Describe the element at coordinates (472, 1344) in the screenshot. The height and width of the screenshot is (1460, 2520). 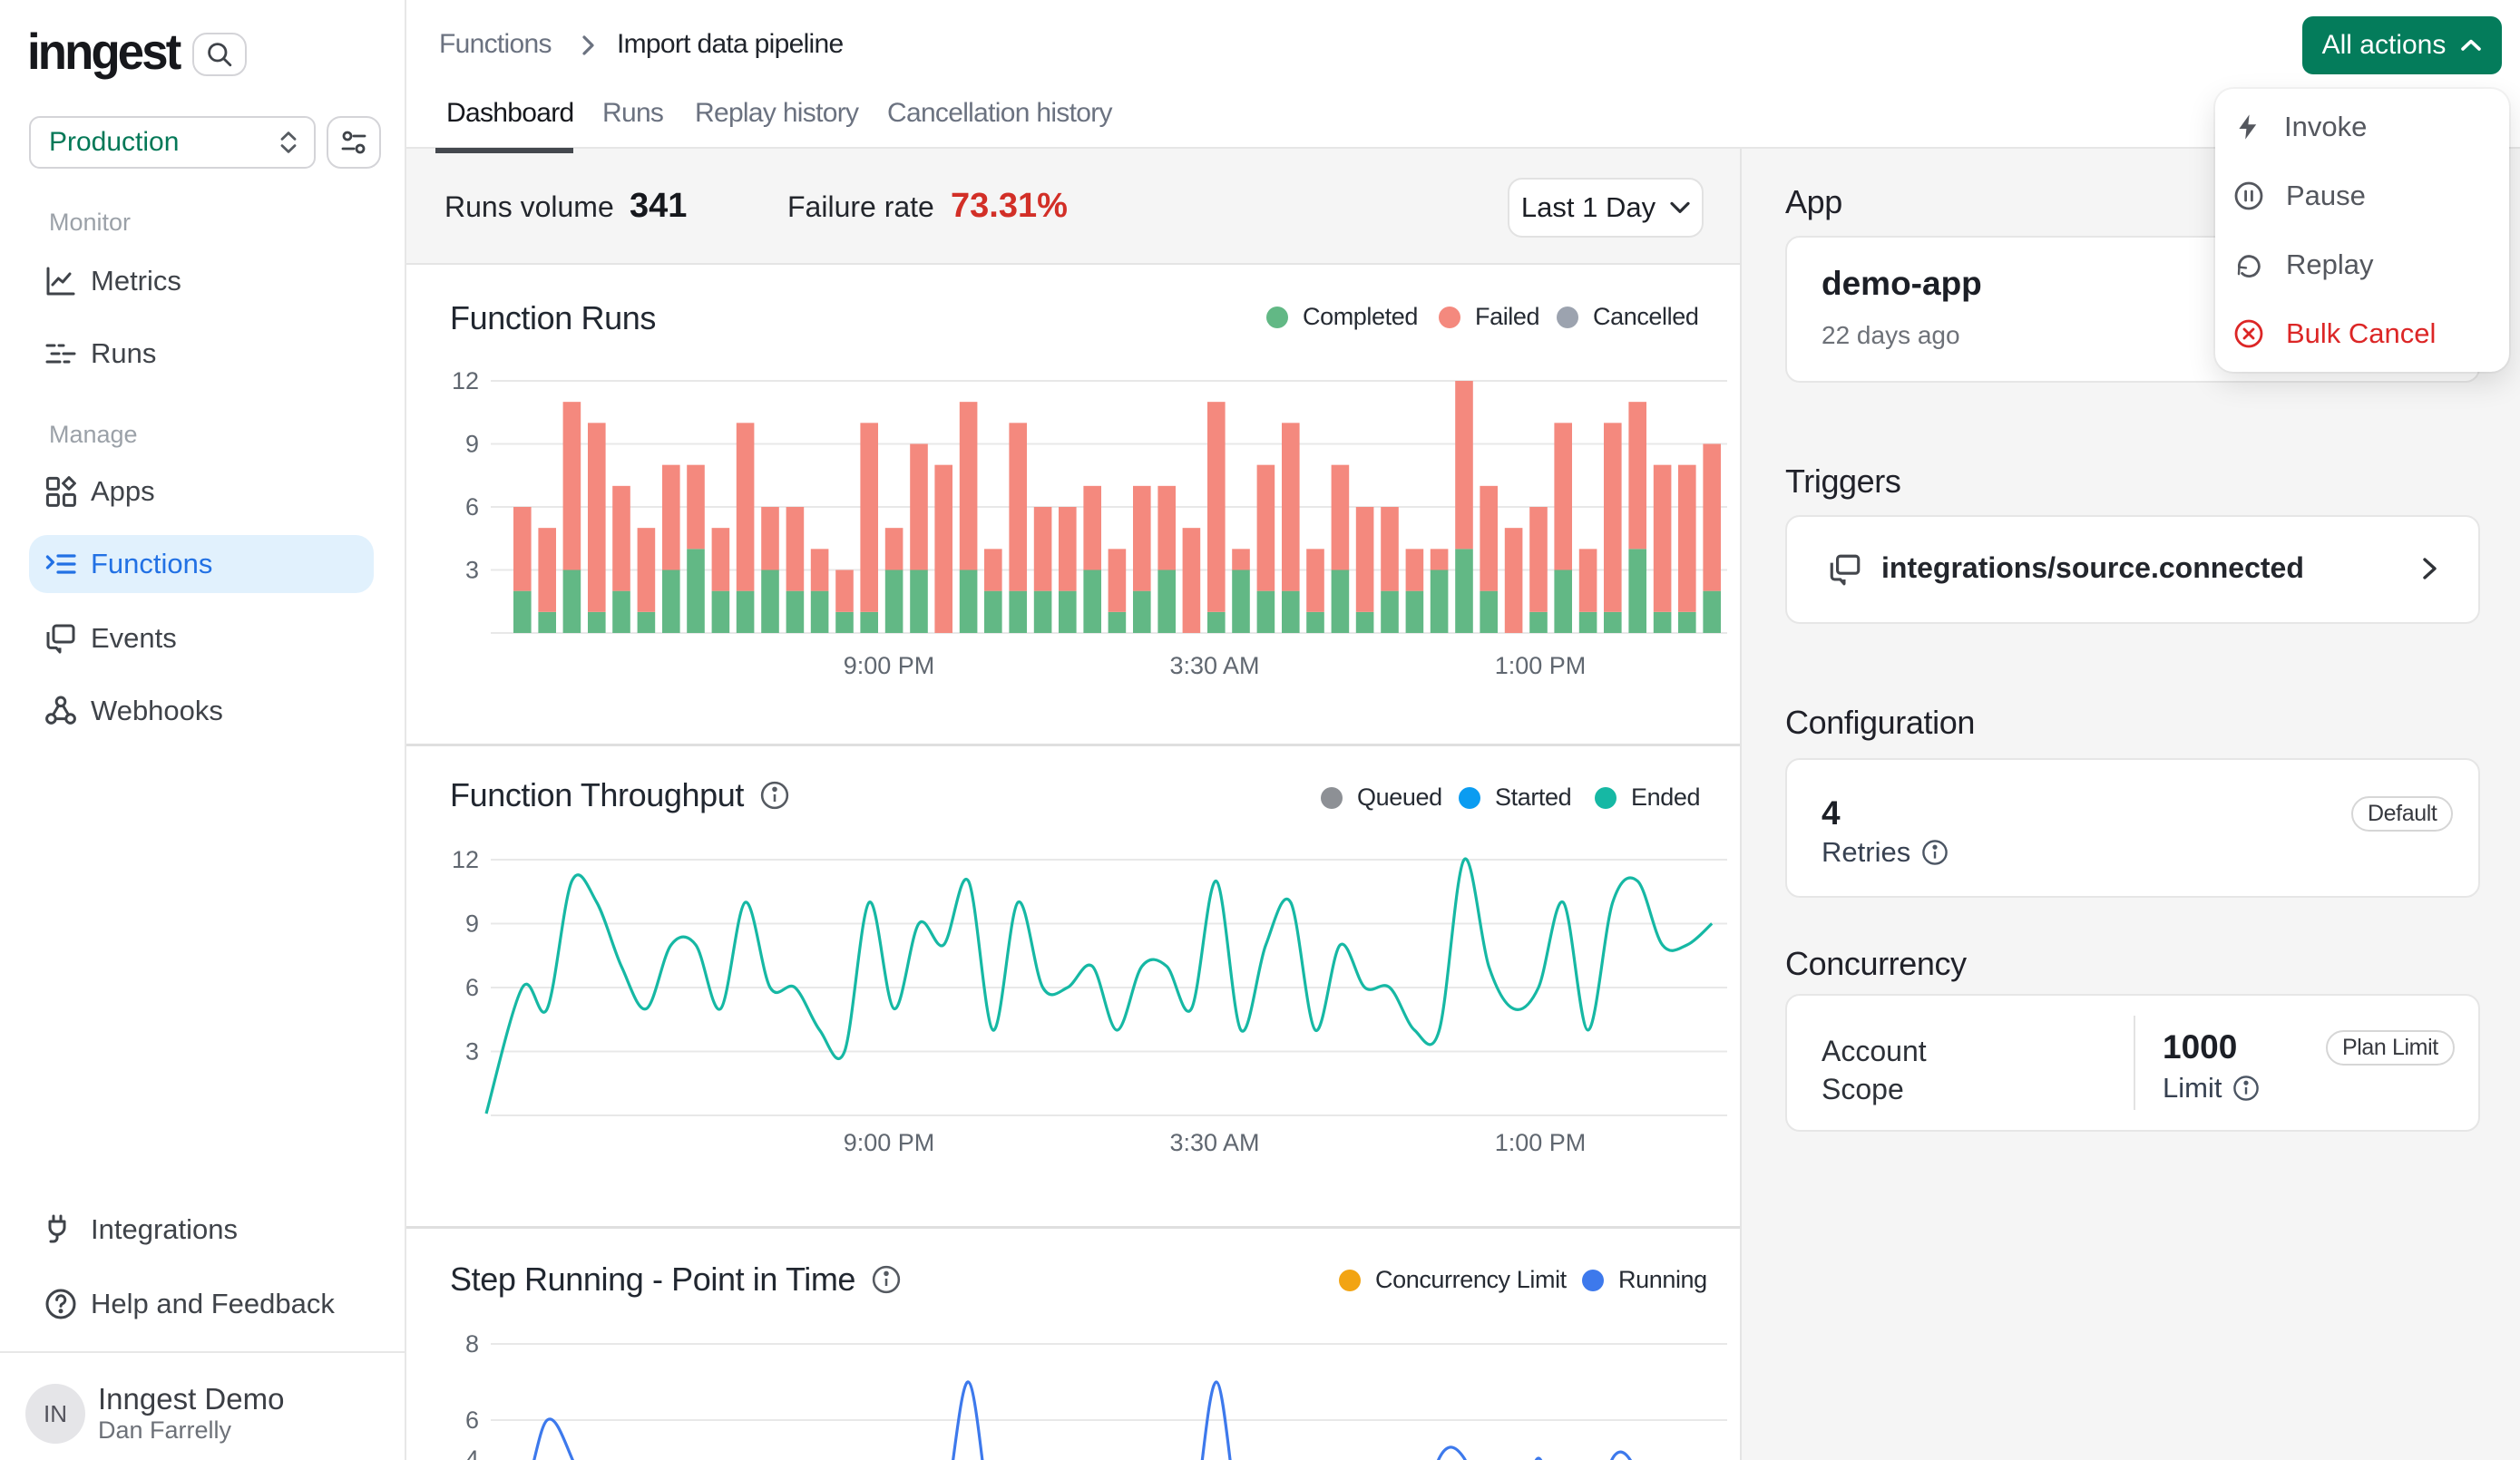
I see `svg-text: 8` at that location.